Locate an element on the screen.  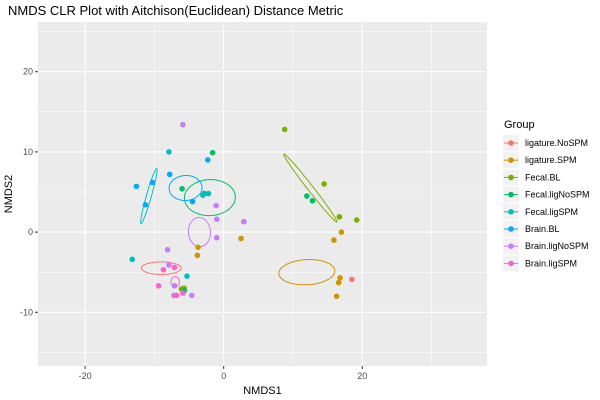
confidence-ellipses is located at coordinates (239, 220).